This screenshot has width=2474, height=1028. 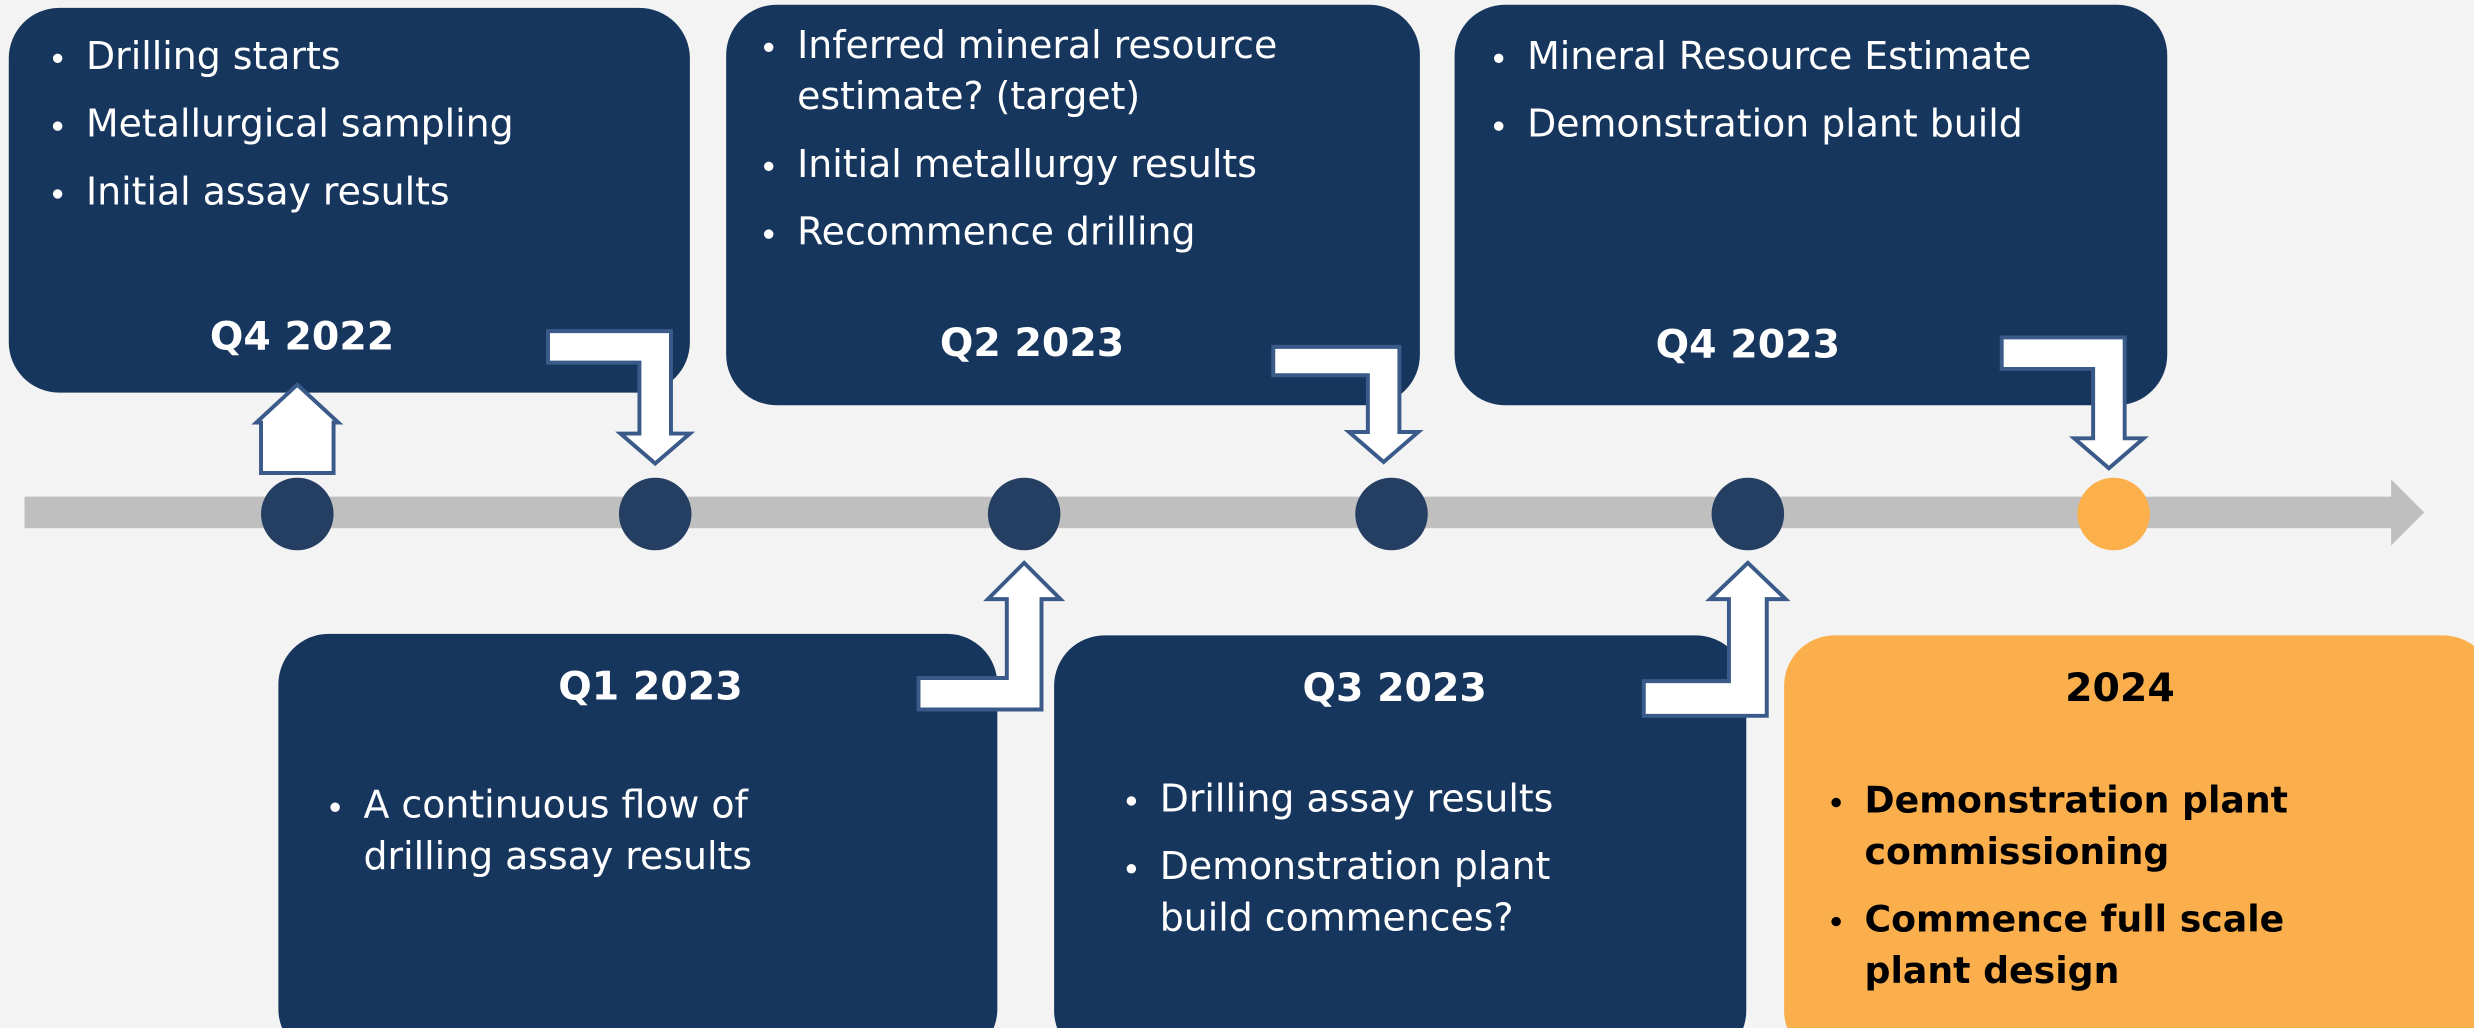 What do you see at coordinates (1775, 124) in the screenshot?
I see `milestone-item: Demonstration plant build` at bounding box center [1775, 124].